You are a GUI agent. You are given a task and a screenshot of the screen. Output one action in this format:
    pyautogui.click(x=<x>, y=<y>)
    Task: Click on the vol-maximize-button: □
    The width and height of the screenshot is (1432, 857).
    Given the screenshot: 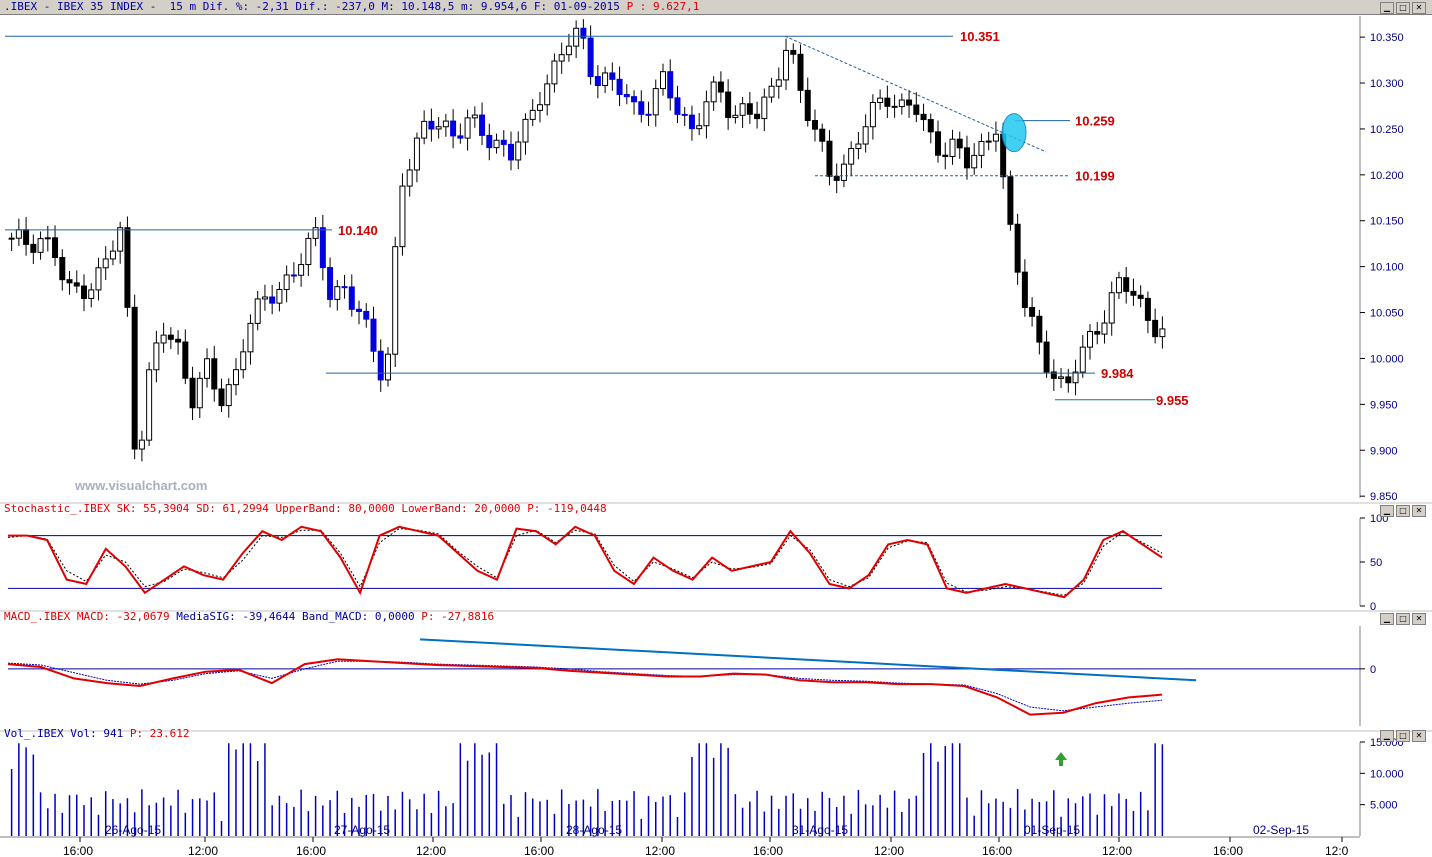 What is the action you would take?
    pyautogui.click(x=1403, y=736)
    